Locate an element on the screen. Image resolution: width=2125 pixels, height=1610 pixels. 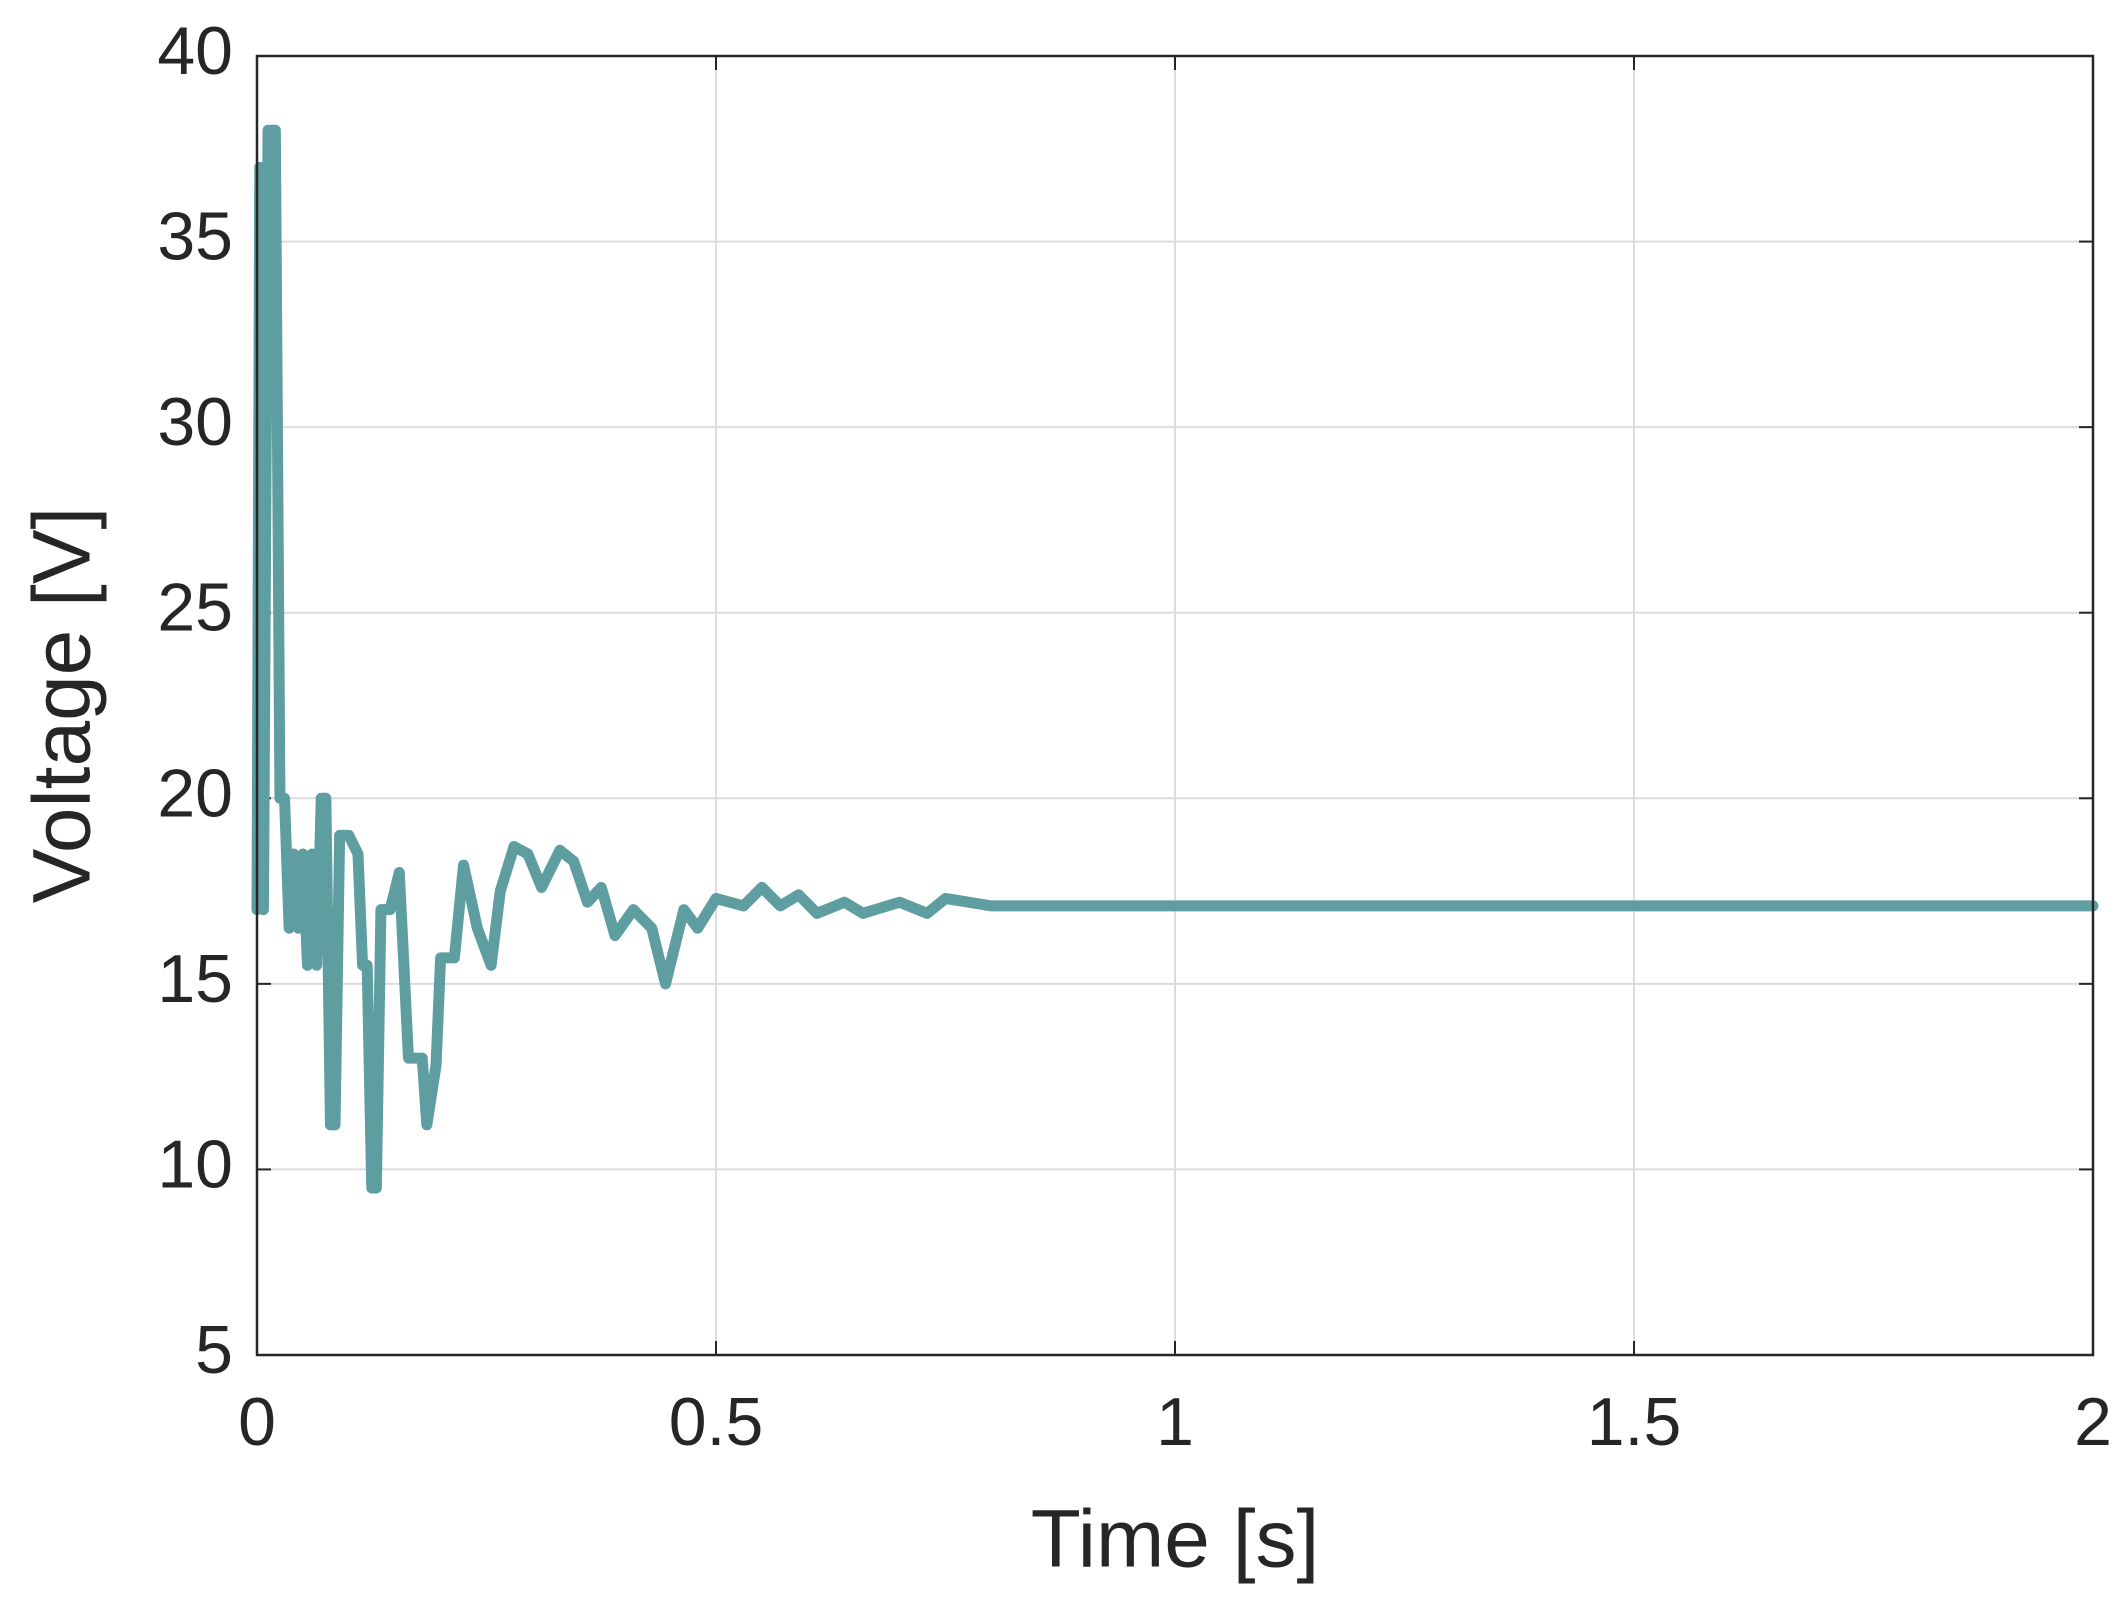
y-tick-label: 30 is located at coordinates (195, 422).